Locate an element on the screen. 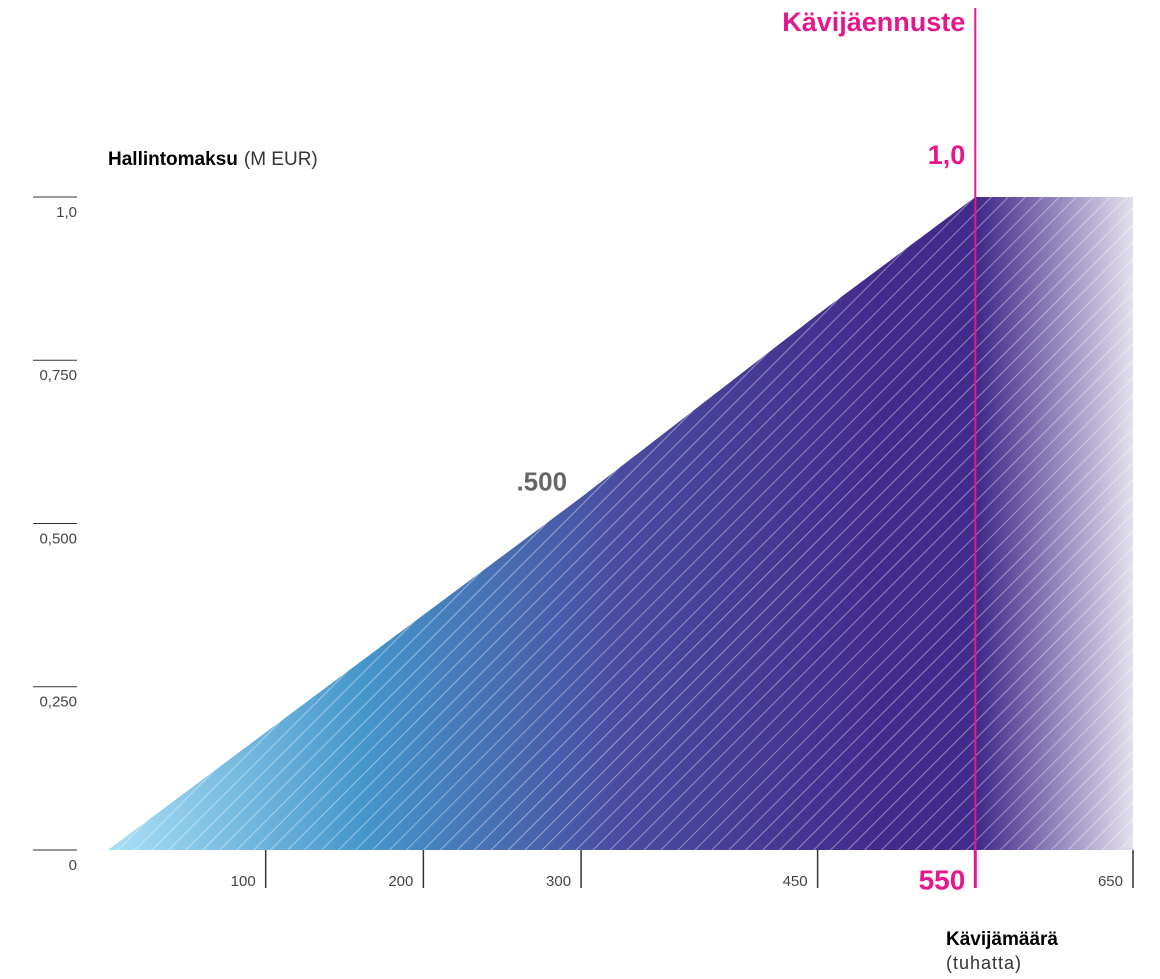  y-label-unit: (M EUR) is located at coordinates (281, 159).